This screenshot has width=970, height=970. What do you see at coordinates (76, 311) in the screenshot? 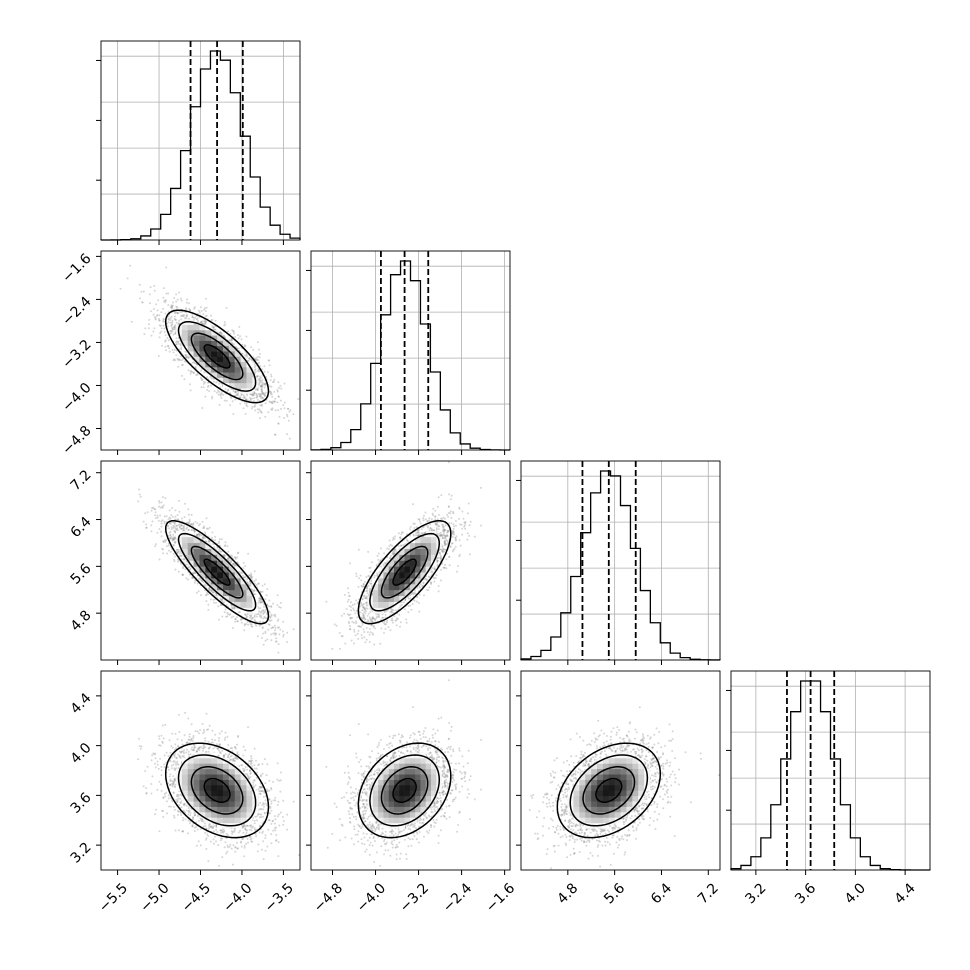
I see `ytick-label-1-3: −2.4` at bounding box center [76, 311].